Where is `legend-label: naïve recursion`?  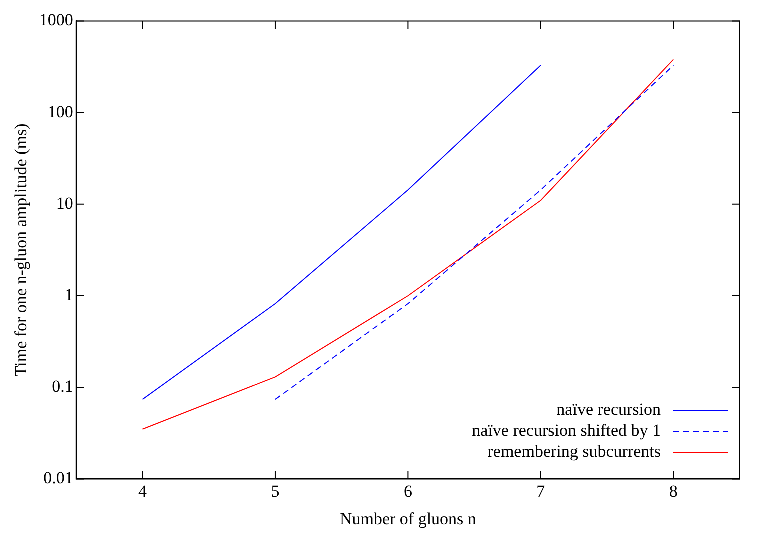
legend-label: naïve recursion is located at coordinates (609, 410).